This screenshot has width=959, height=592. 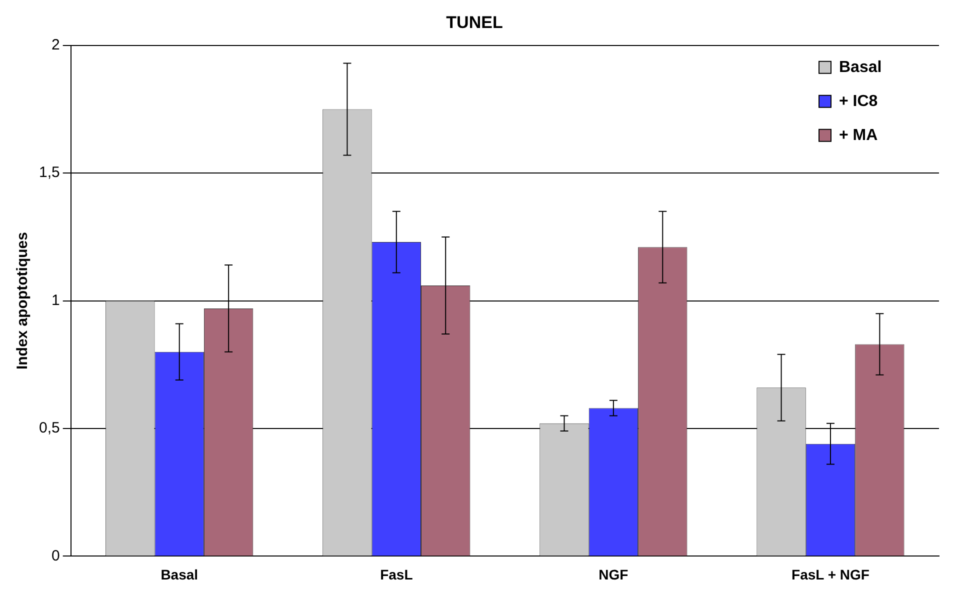 I want to click on x-tick-label: FasL + NGF, so click(x=831, y=574).